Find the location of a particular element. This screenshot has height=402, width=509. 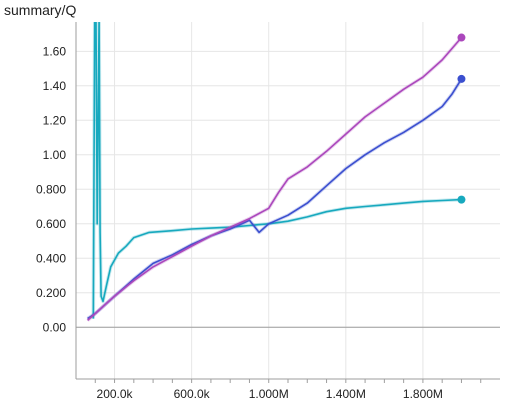

x-tick-labels: 200.0k 600.0k 1.000M 1.400M 1.800M is located at coordinates (270, 394).